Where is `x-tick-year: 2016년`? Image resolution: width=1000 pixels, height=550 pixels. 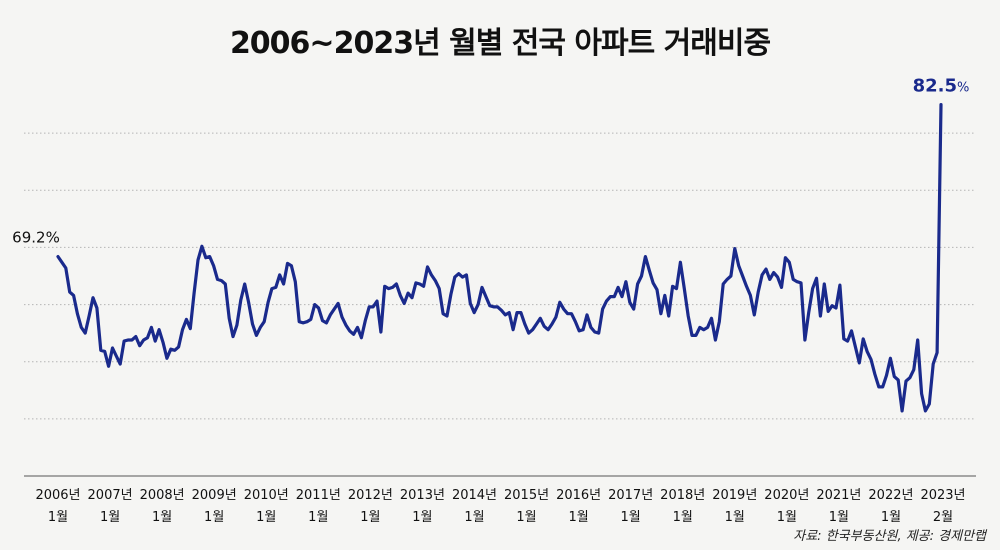
x-tick-year: 2016년 is located at coordinates (578, 495).